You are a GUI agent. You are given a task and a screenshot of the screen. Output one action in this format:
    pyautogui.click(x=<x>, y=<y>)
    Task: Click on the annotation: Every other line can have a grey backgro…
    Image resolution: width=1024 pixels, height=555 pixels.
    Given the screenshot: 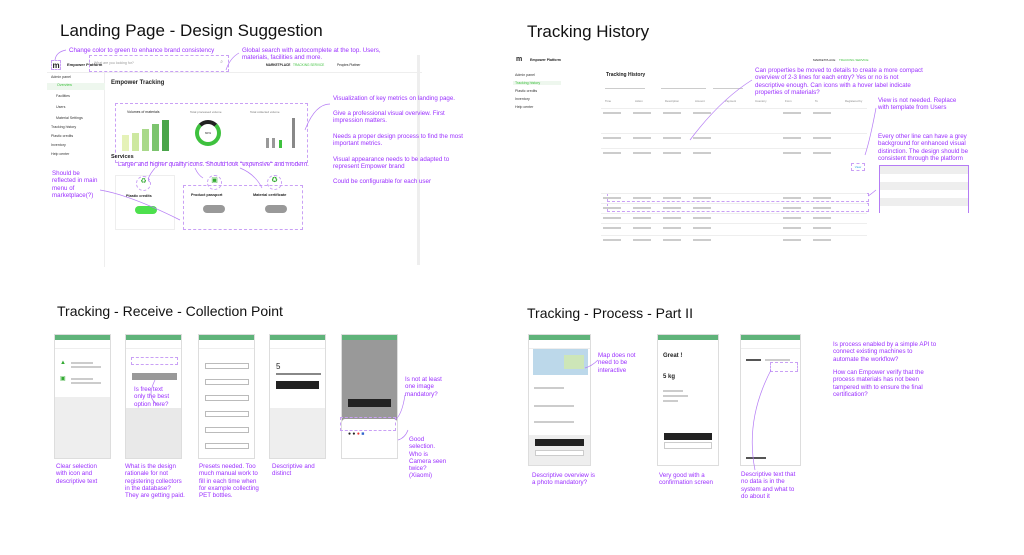 What is the action you would take?
    pyautogui.click(x=923, y=147)
    